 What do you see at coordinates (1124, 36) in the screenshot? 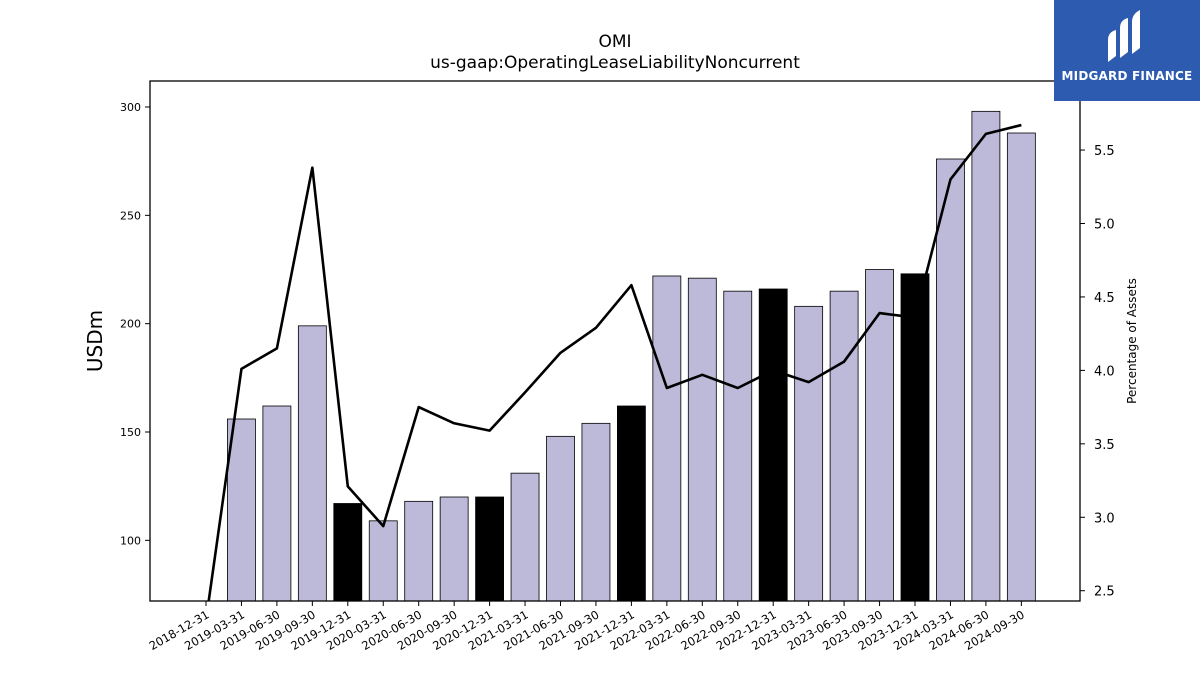
I see `midgard-logo-icon` at bounding box center [1124, 36].